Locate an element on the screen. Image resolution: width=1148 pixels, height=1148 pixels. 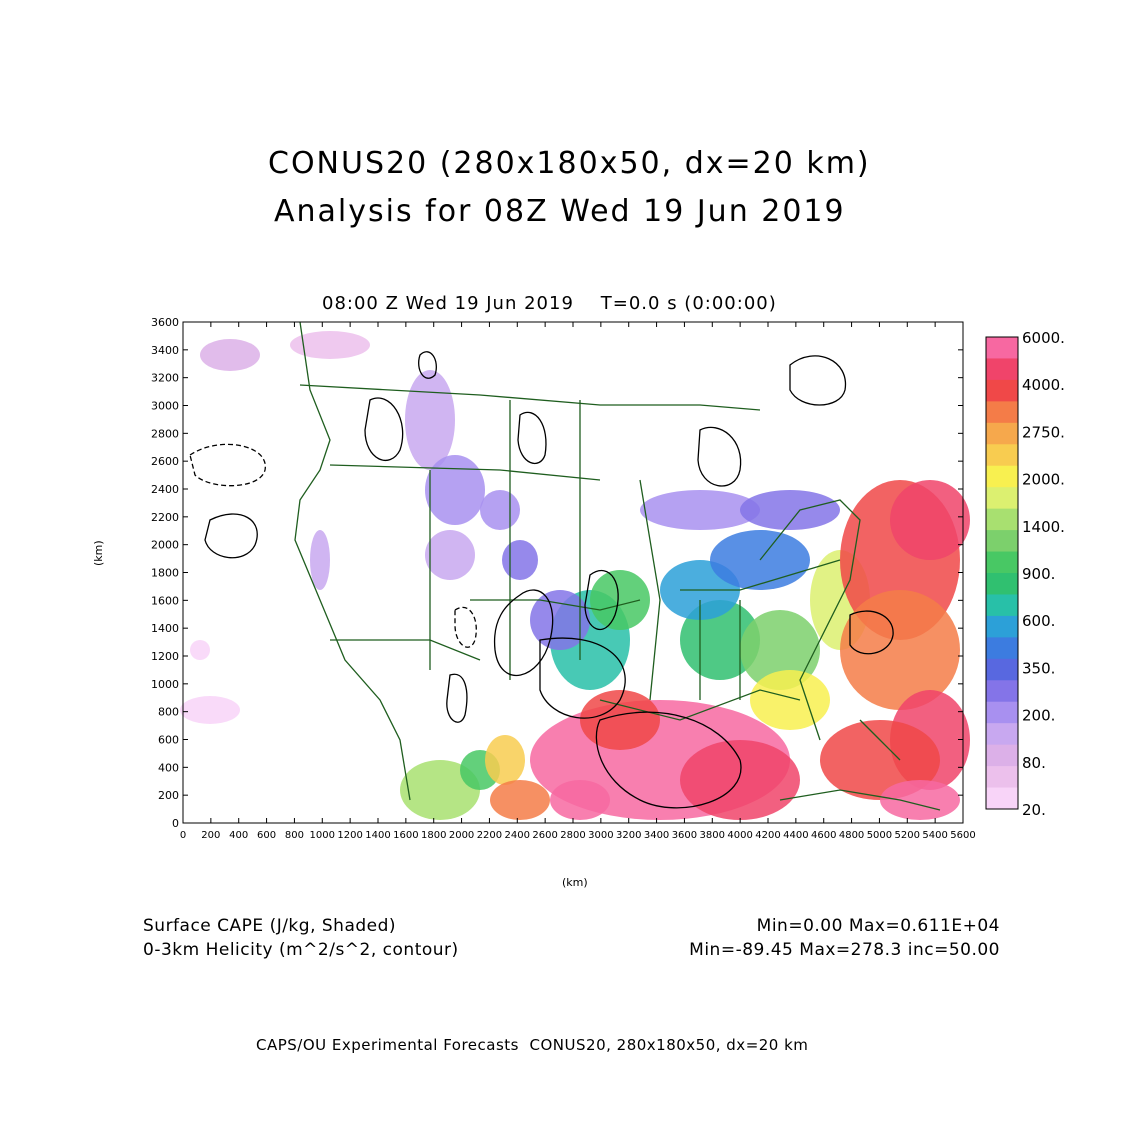
y-tick-label: 3600 is located at coordinates (165, 322).